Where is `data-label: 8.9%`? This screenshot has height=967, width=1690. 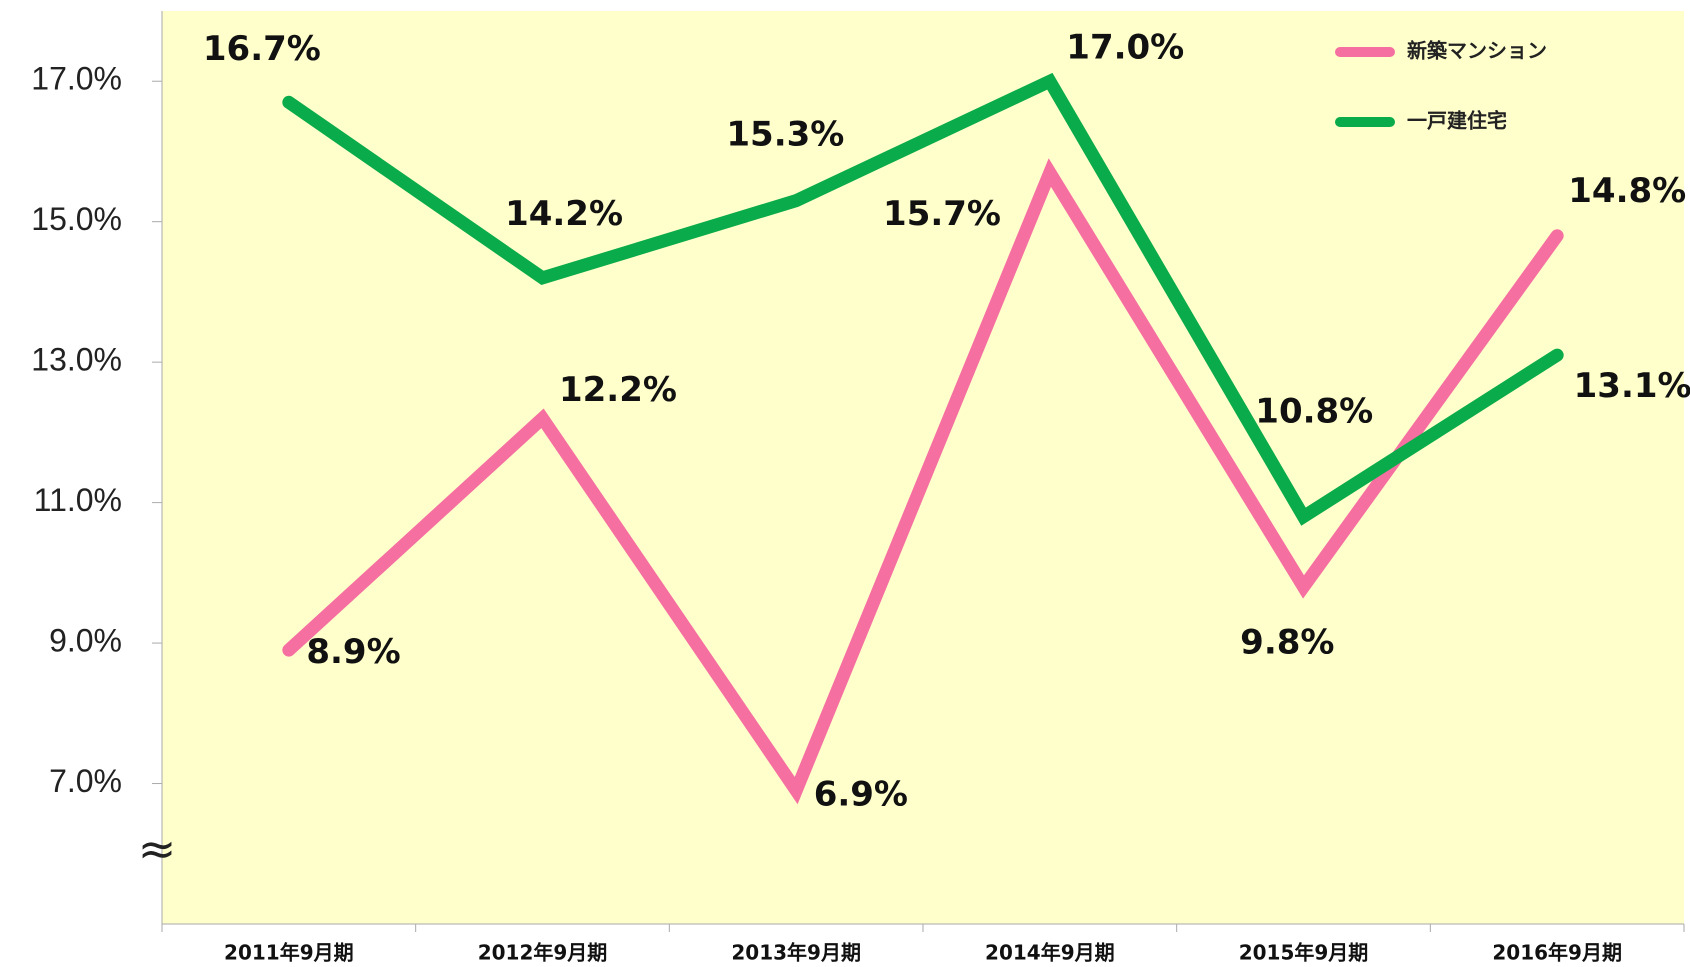 data-label: 8.9% is located at coordinates (353, 652).